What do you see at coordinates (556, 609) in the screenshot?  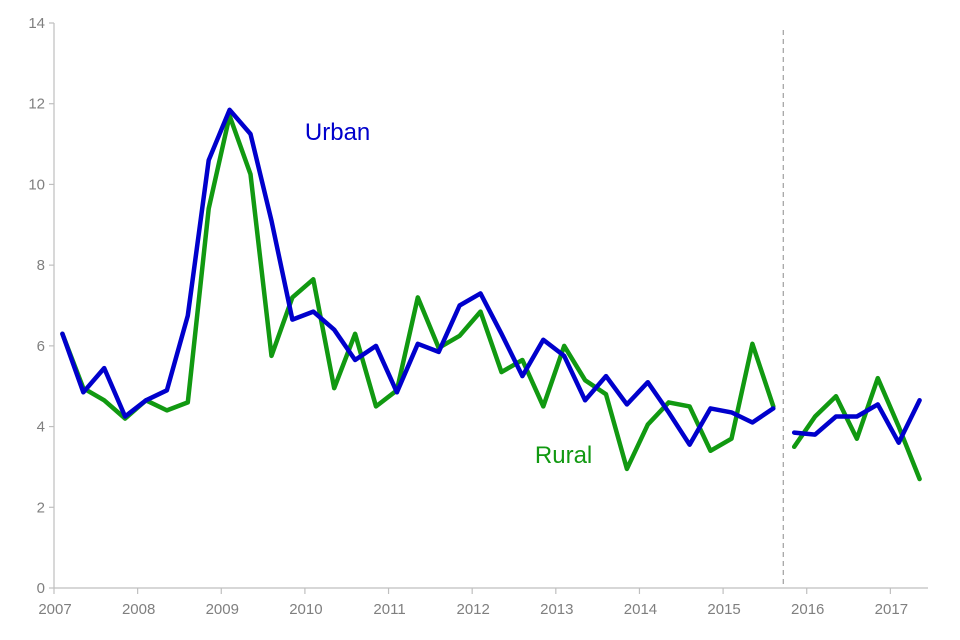 I see `x-tick-label: 2013` at bounding box center [556, 609].